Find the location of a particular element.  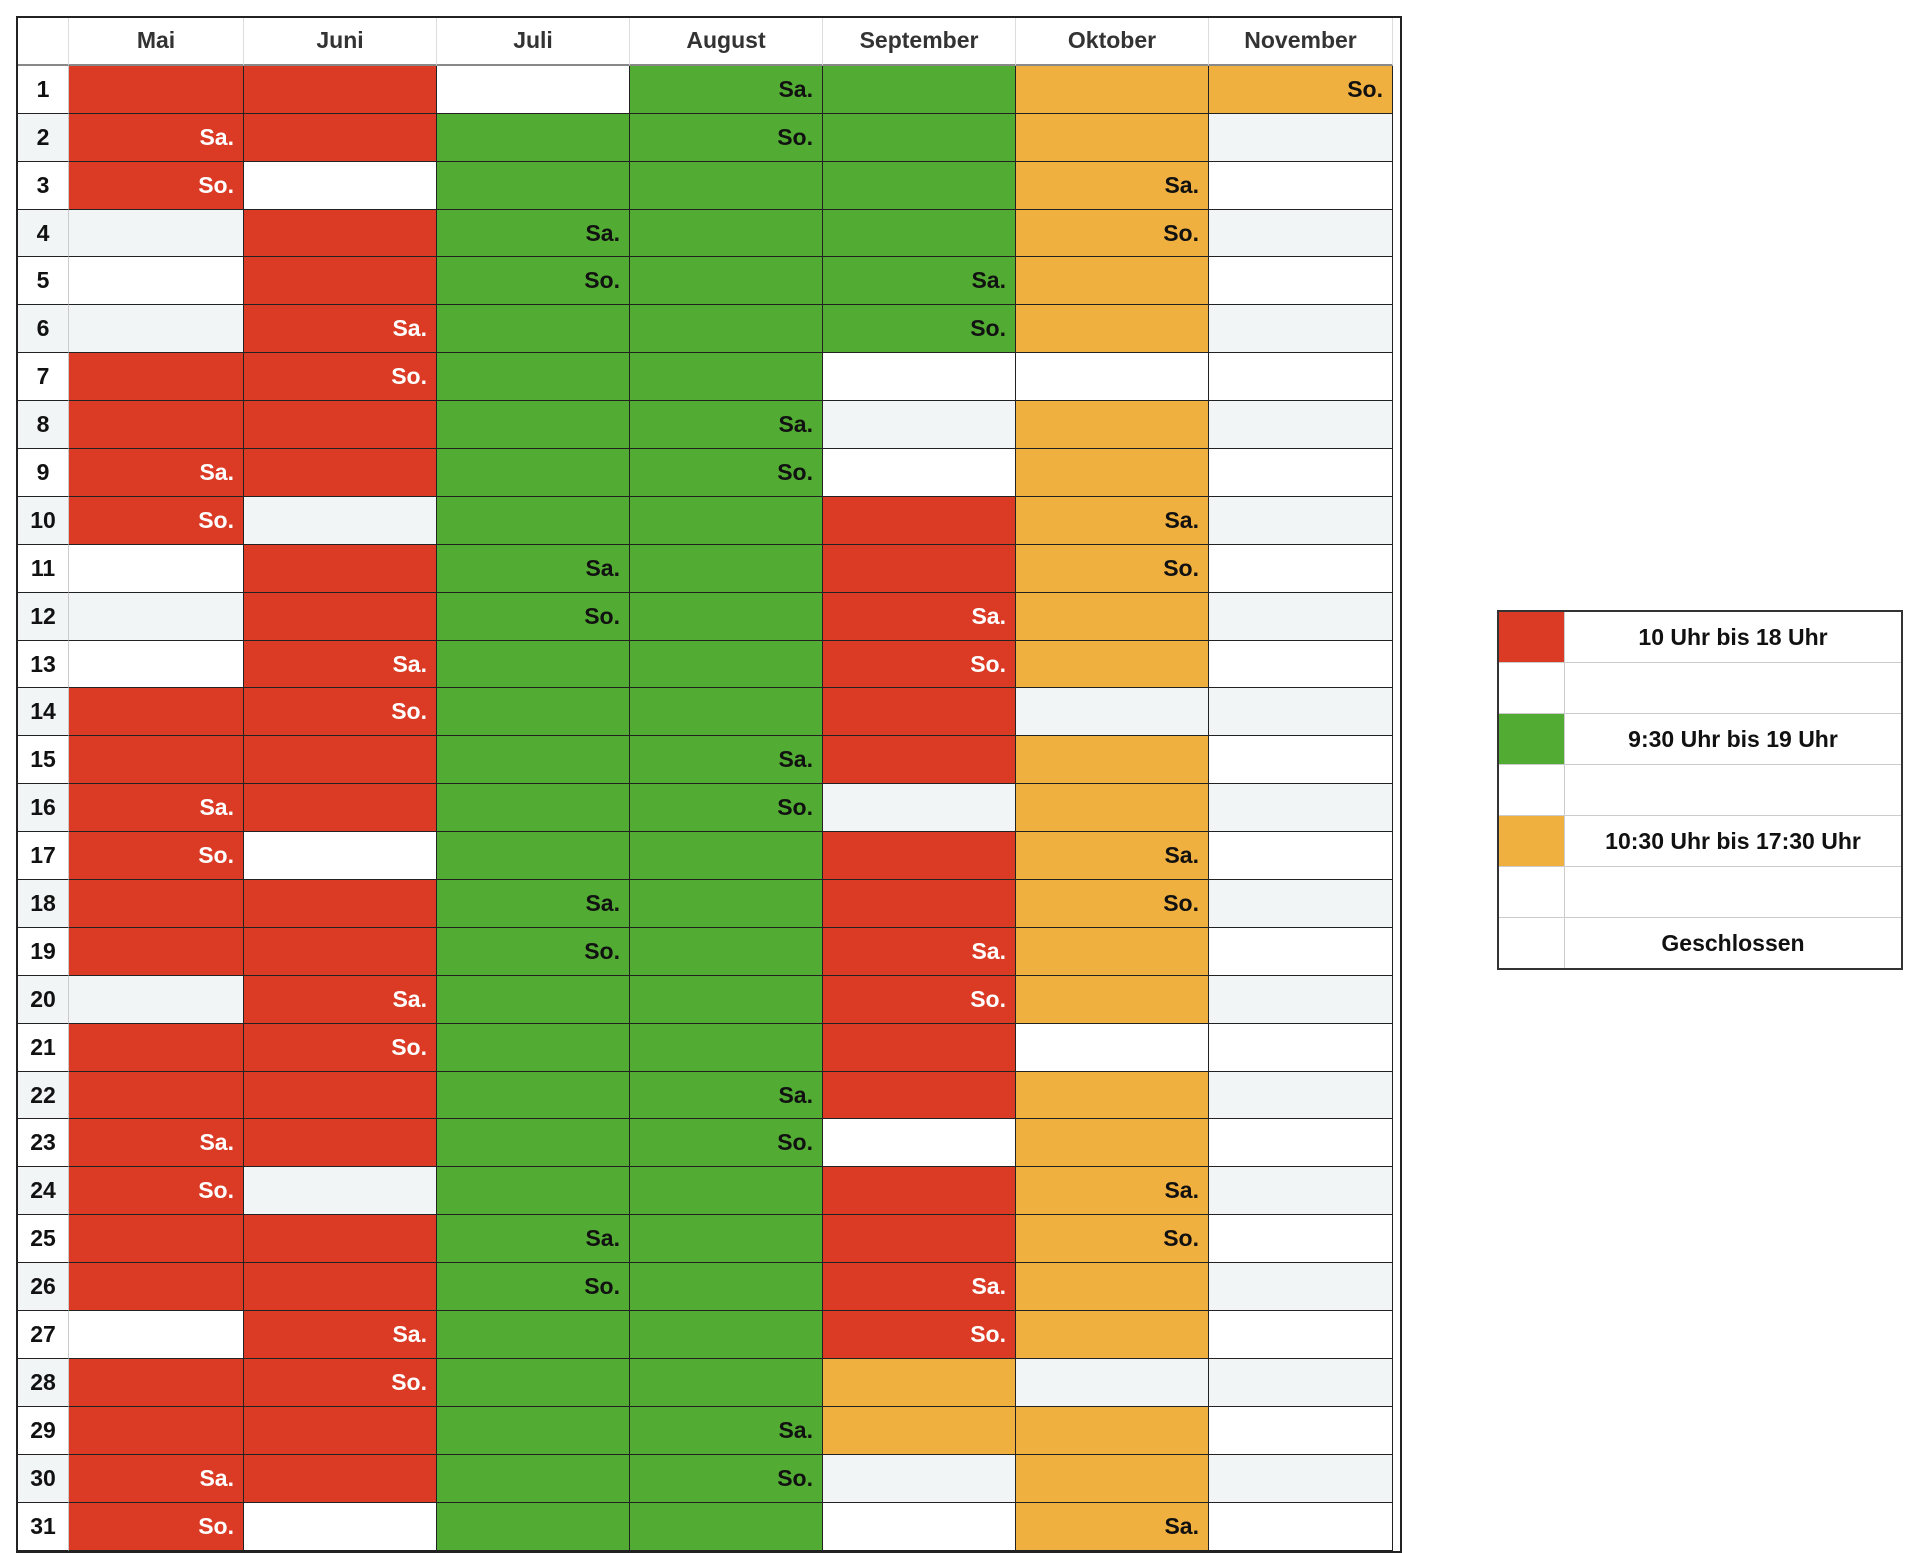

day-number: 17 is located at coordinates (43, 856).